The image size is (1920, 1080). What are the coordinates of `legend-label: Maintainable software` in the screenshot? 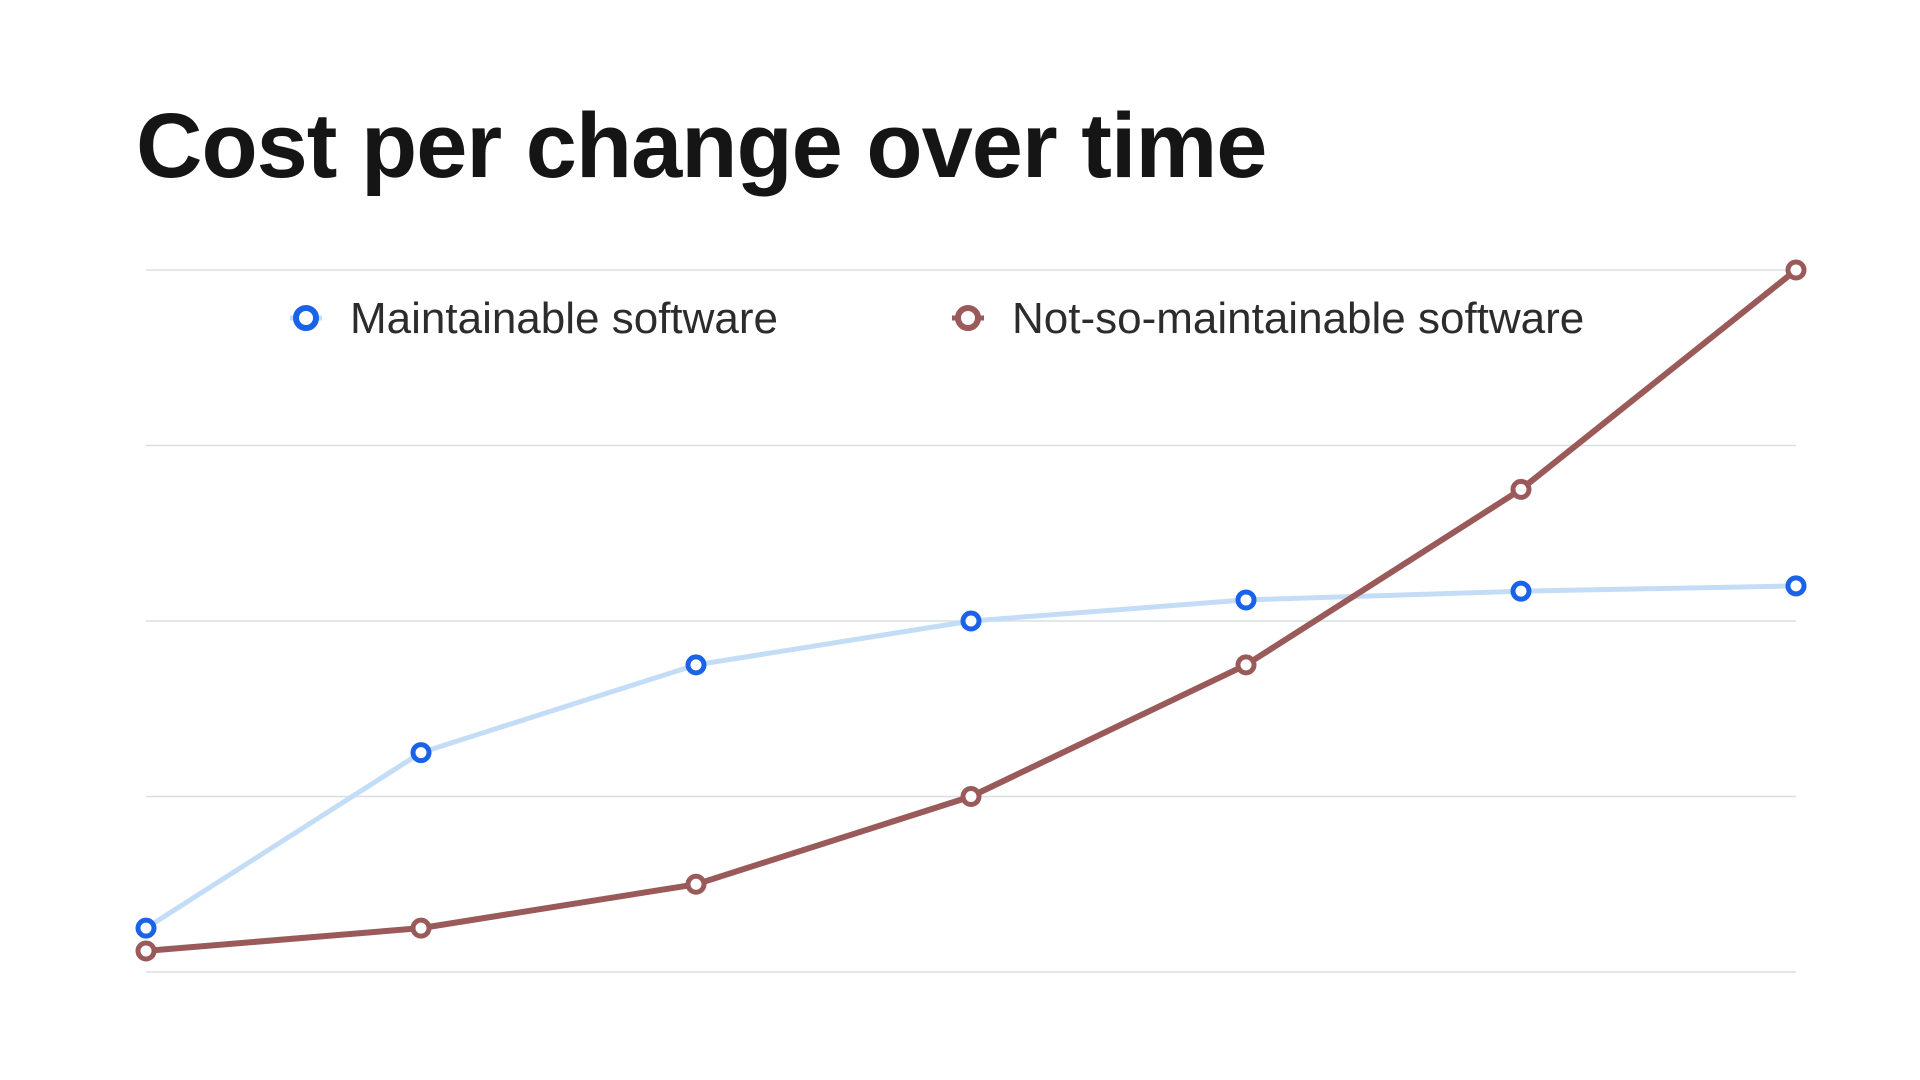 It's located at (564, 318).